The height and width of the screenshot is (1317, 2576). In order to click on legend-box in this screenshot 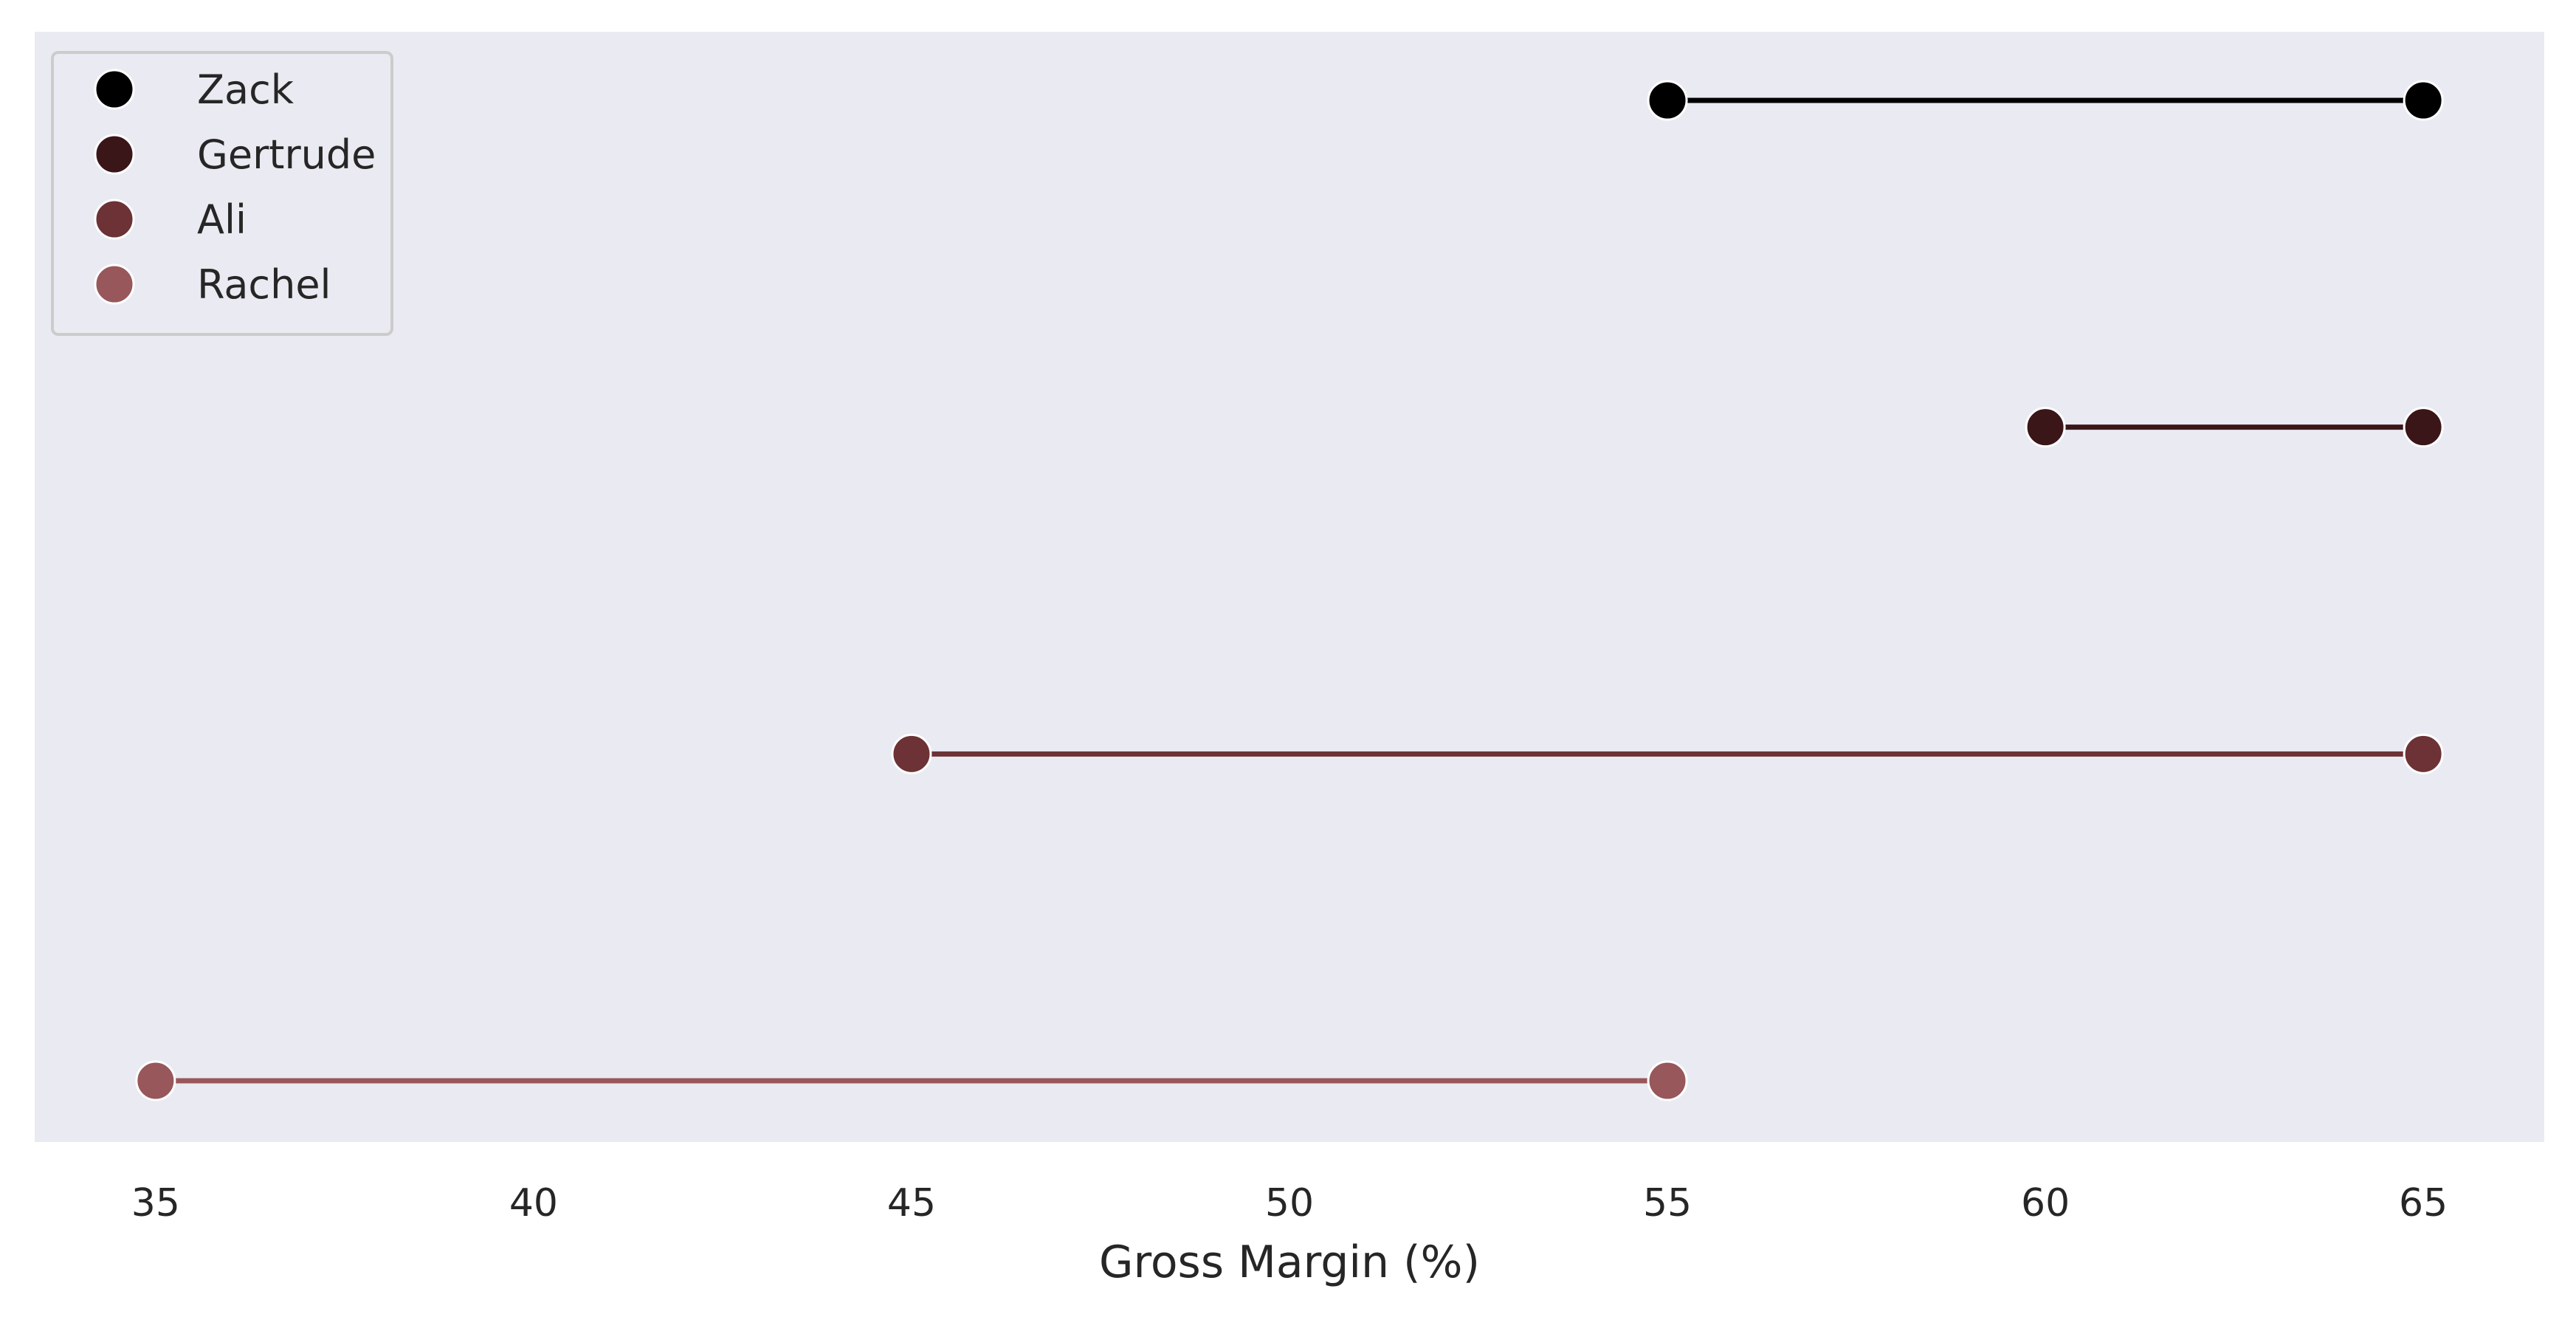, I will do `click(222, 194)`.